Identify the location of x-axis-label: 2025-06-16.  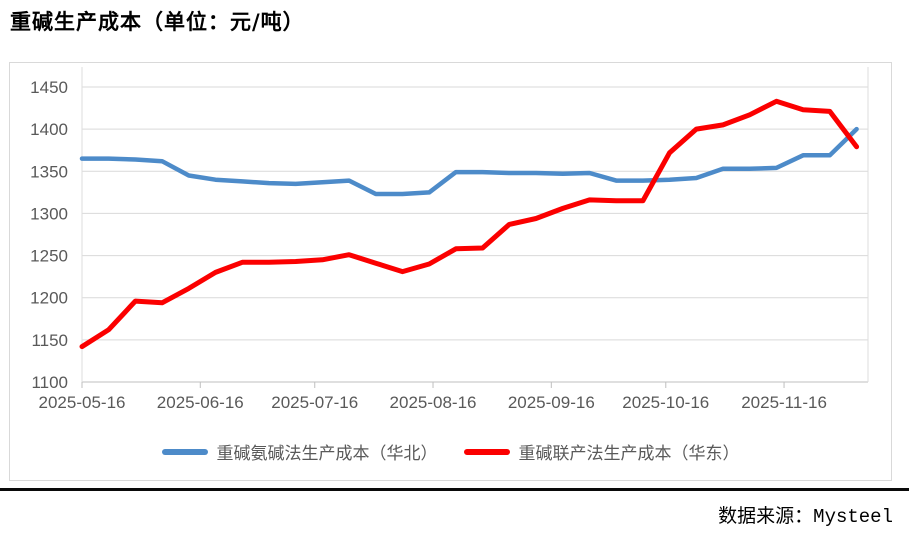
(200, 402).